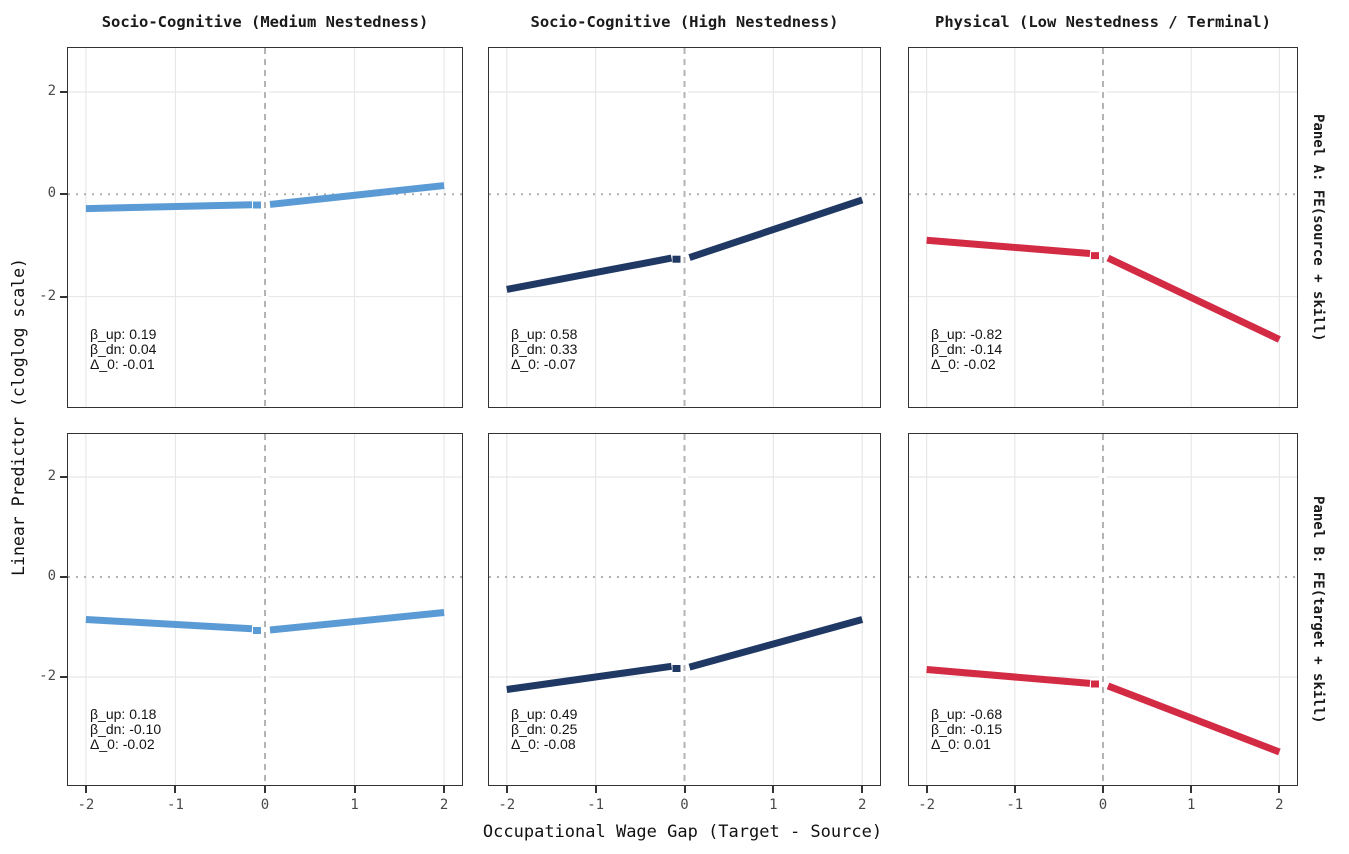 Image resolution: width=1349 pixels, height=854 pixels. I want to click on annotation-beta-dn: β_dn: -0.14, so click(967, 349).